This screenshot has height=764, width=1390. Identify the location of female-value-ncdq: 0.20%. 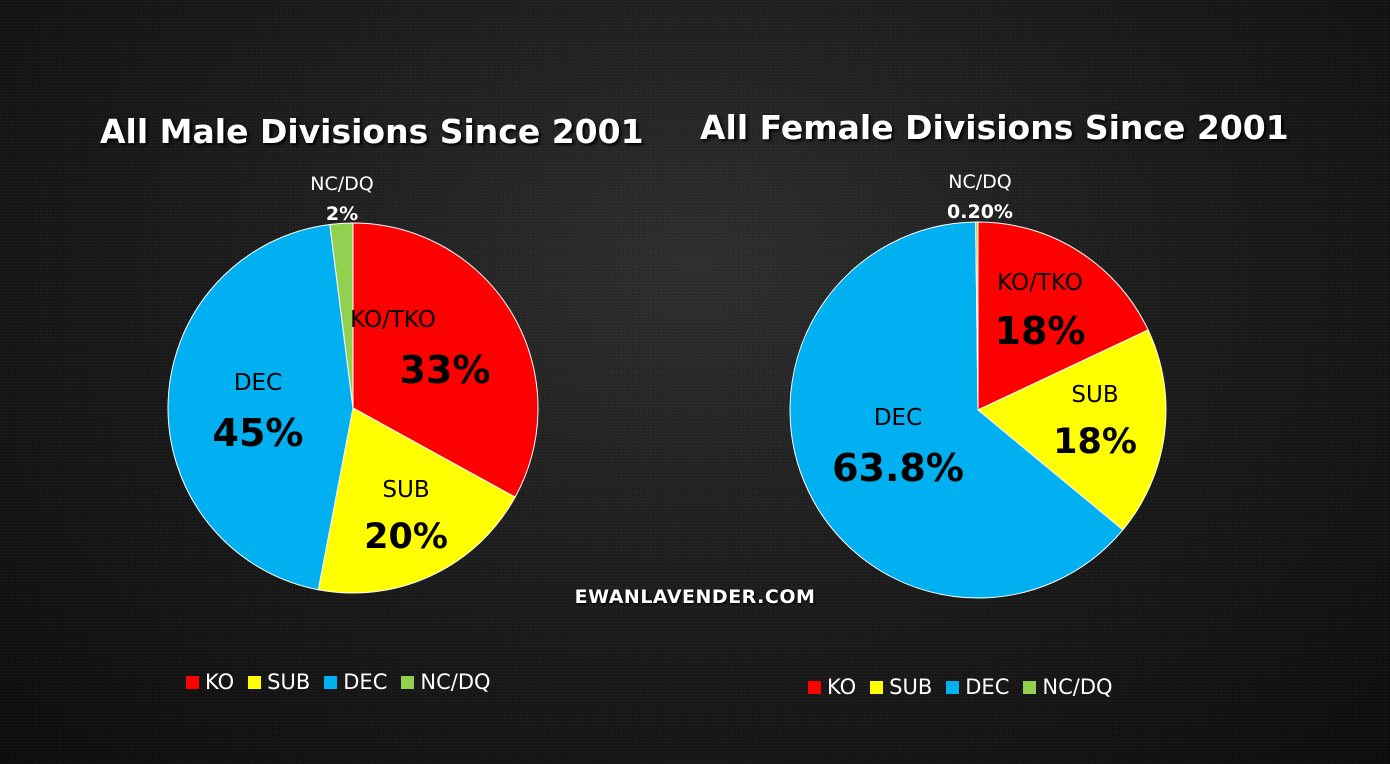
(980, 212).